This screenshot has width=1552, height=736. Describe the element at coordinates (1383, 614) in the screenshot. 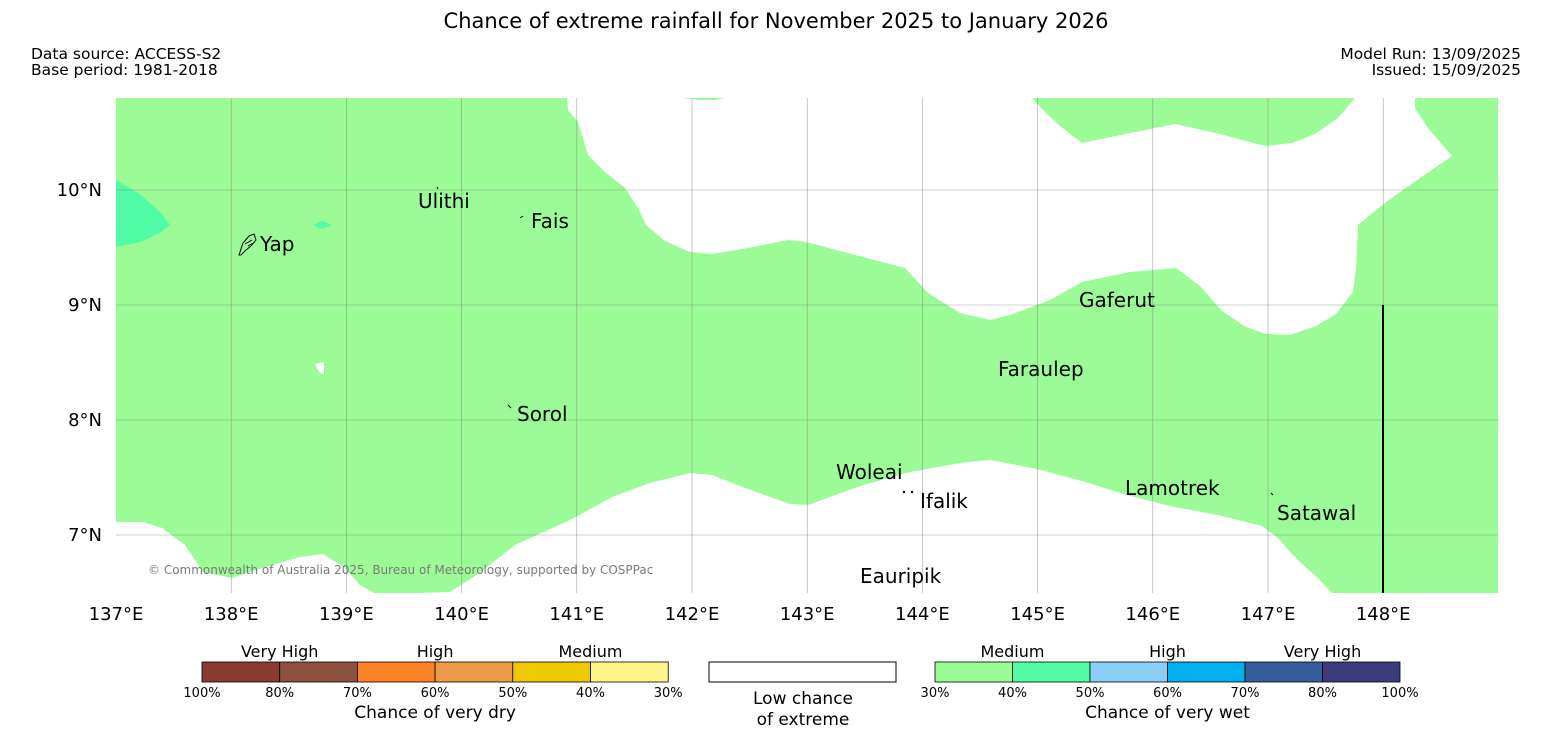

I see `longitude-label: 148°E` at that location.